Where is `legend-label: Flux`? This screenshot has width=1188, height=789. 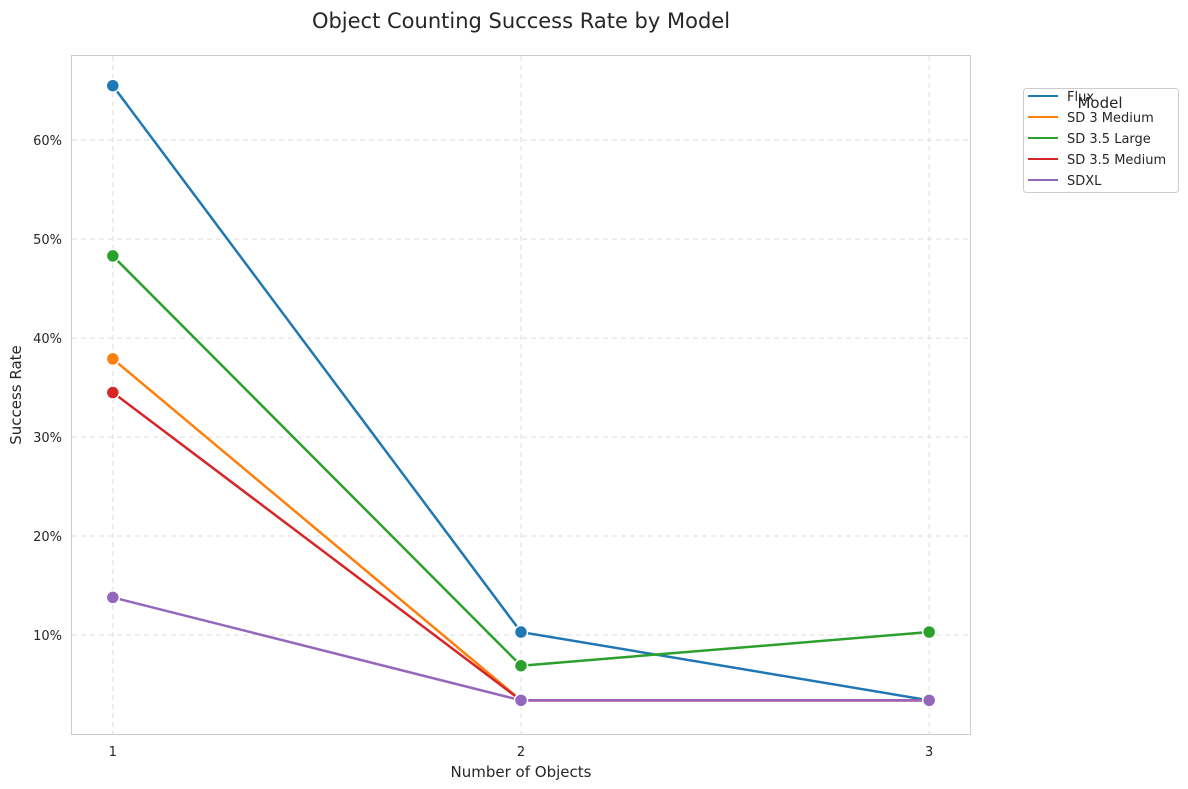
legend-label: Flux is located at coordinates (1080, 97).